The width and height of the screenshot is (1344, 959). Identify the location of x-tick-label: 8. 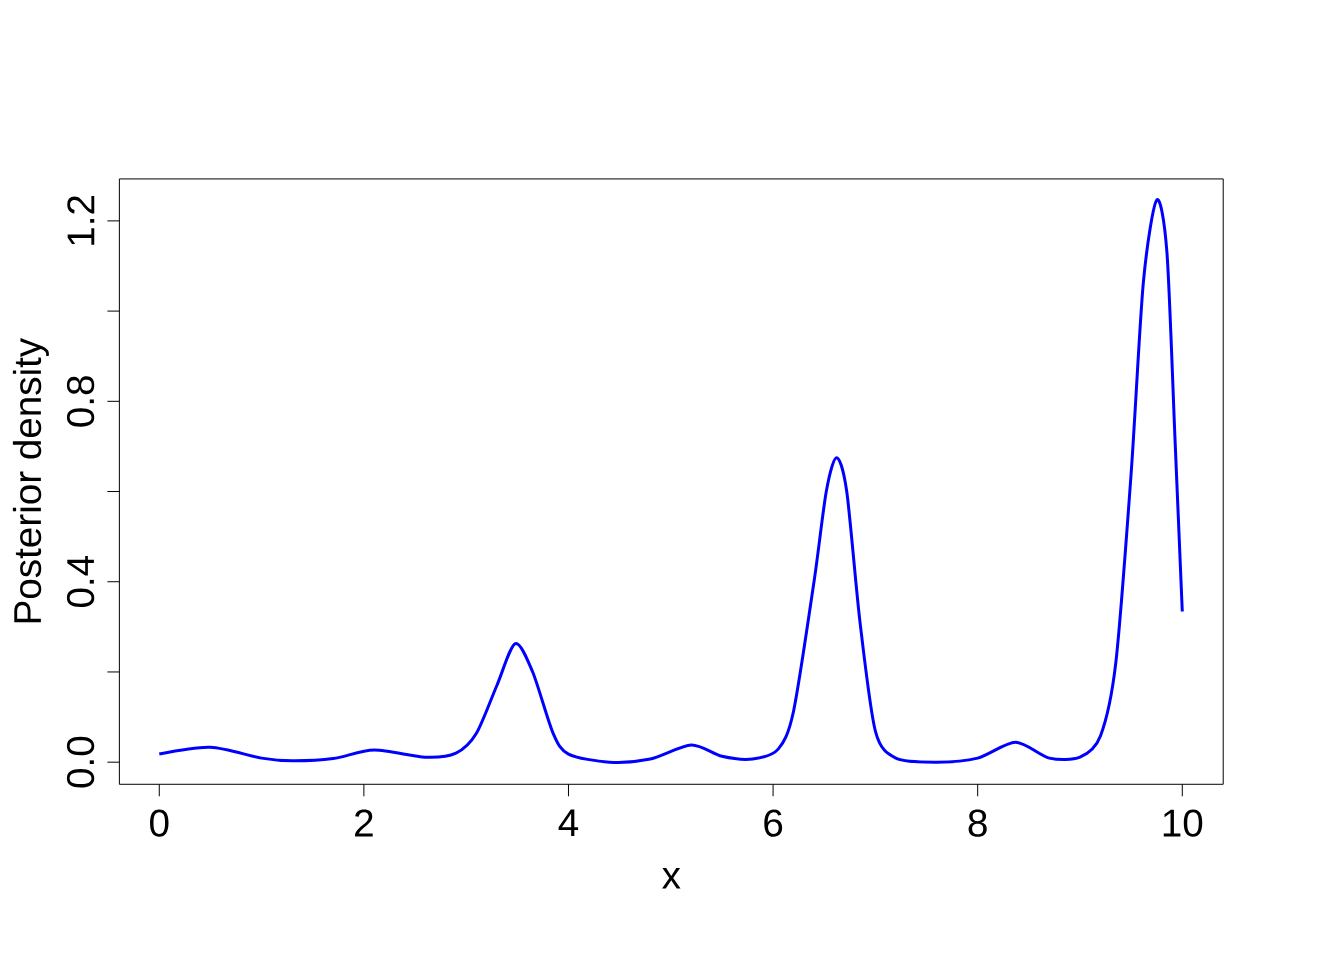
(977, 823).